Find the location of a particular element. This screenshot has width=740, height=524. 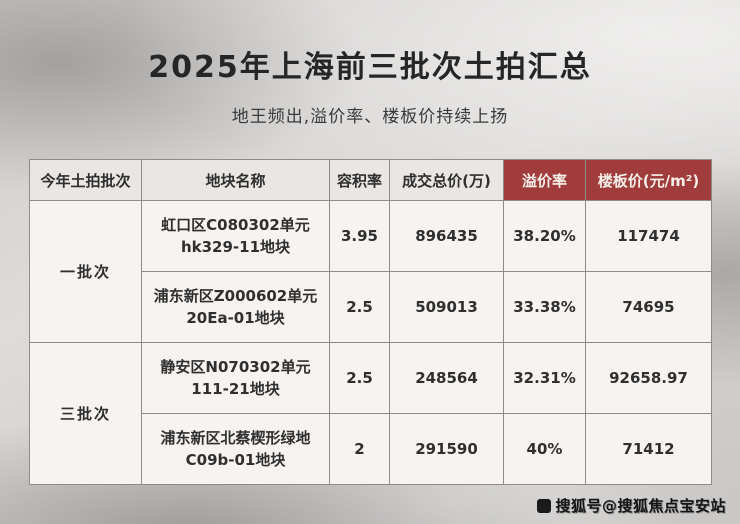

far-value: 3.95 is located at coordinates (359, 236).